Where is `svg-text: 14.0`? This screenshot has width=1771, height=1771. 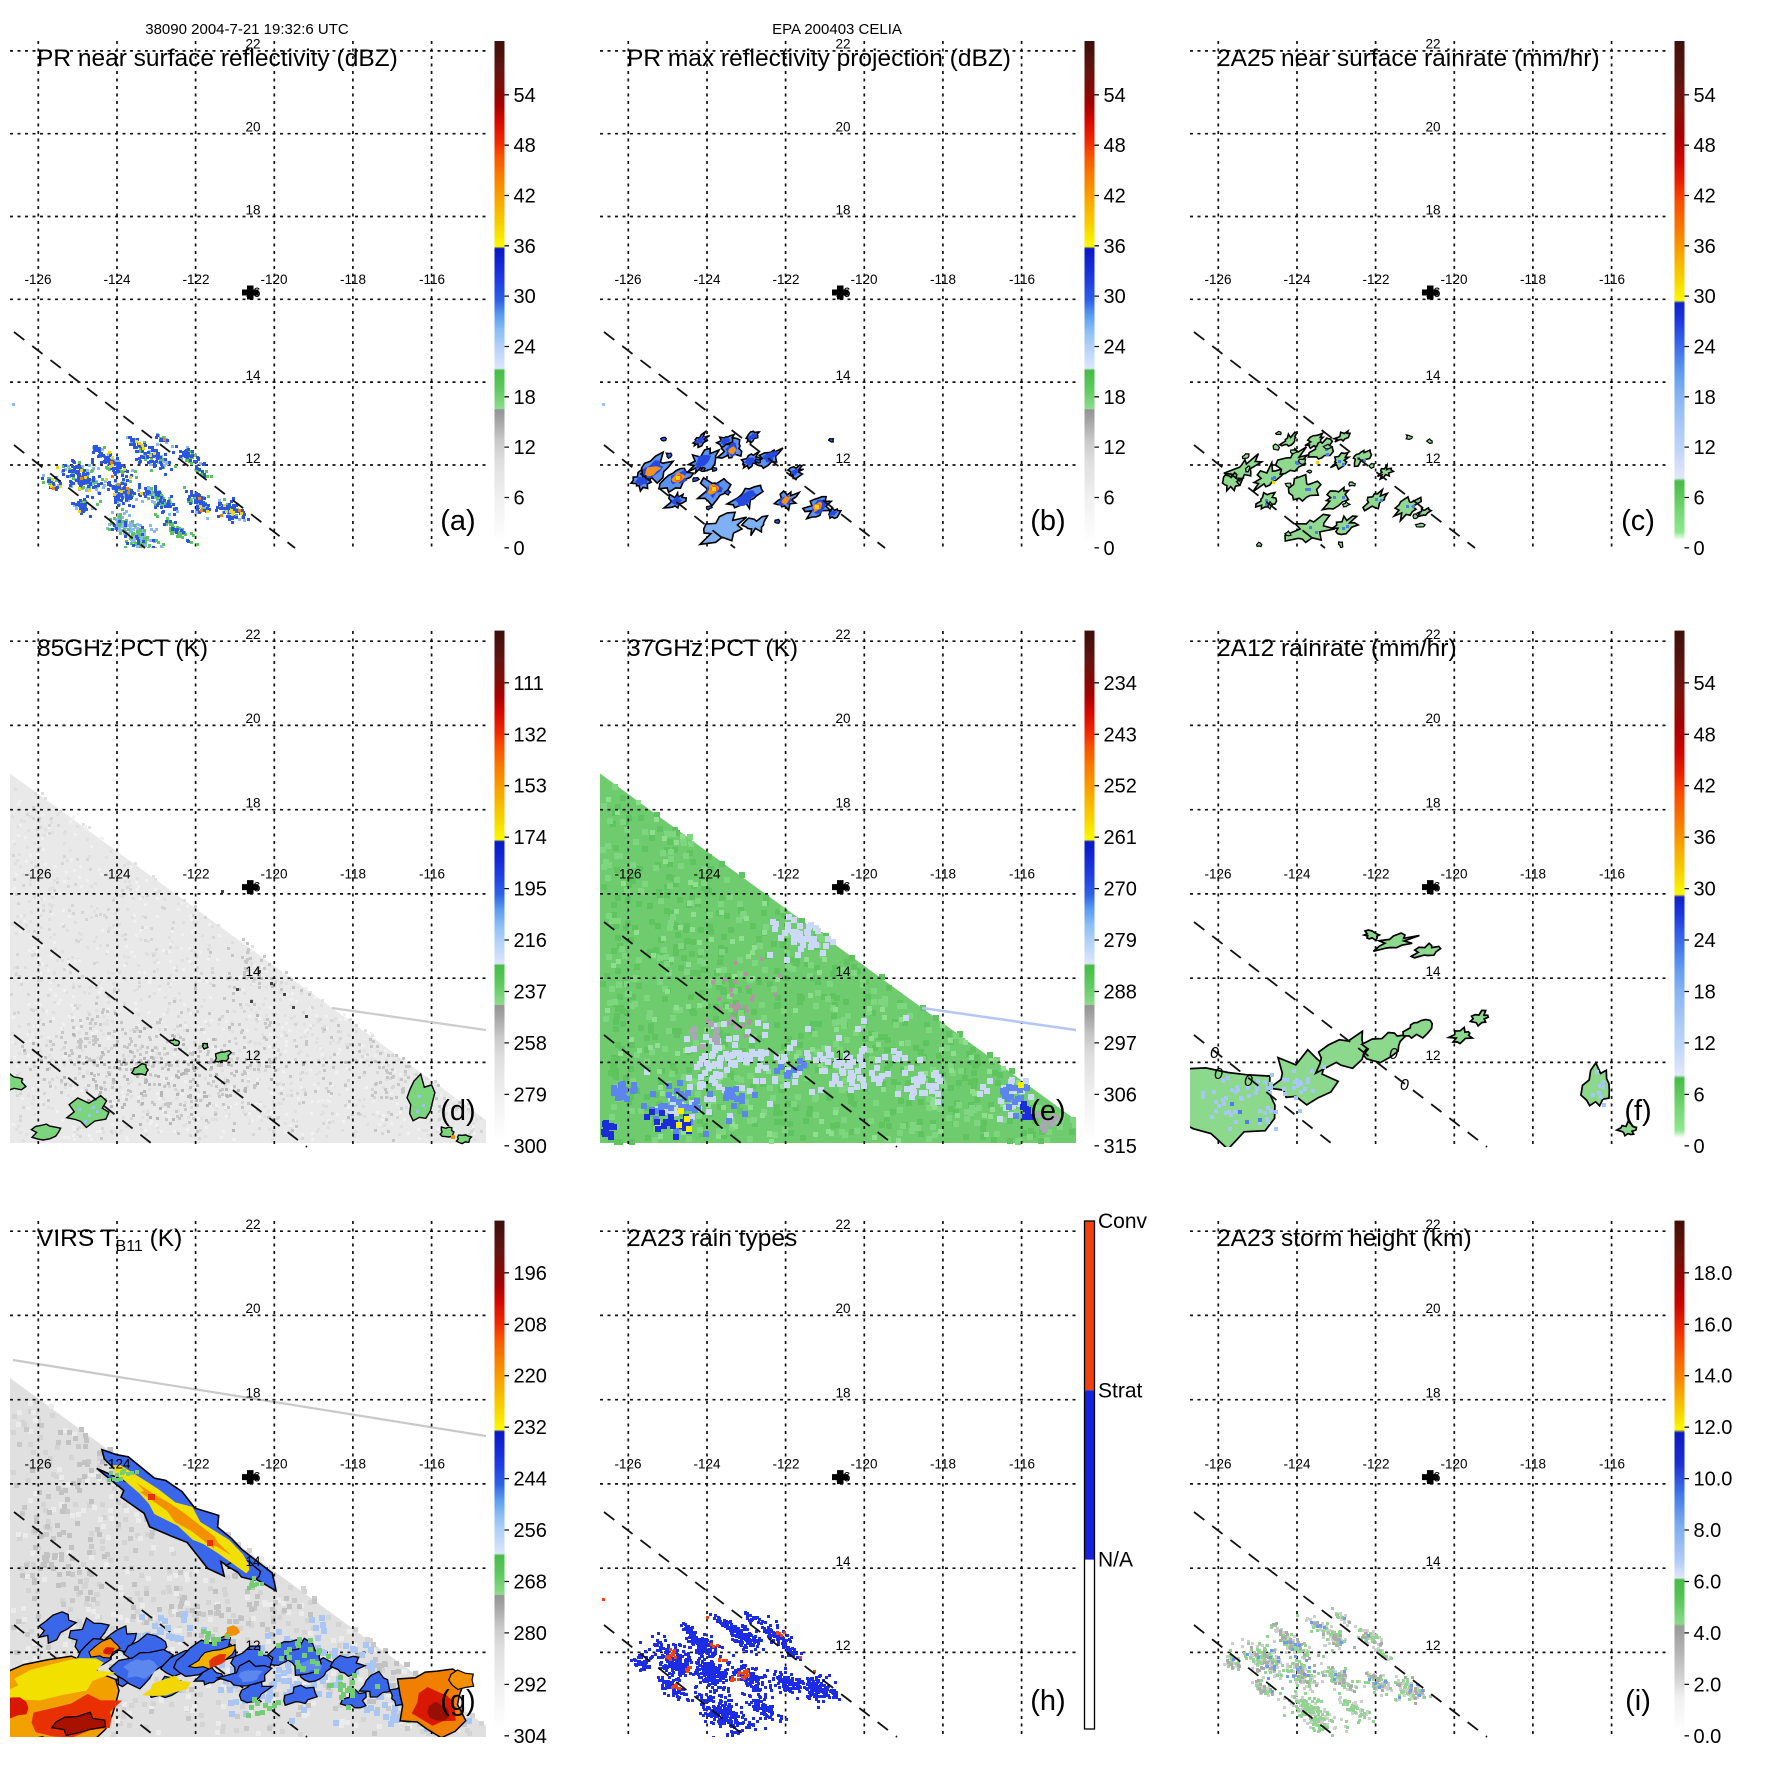
svg-text: 14.0 is located at coordinates (1713, 1377).